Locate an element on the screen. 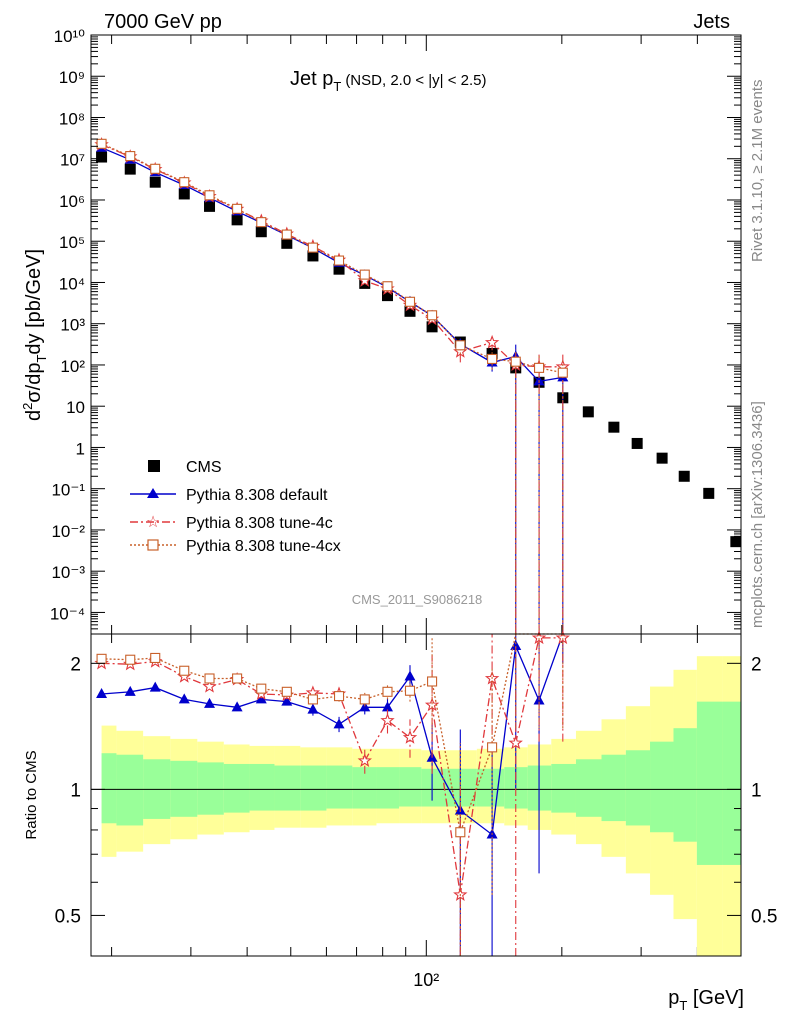 Image resolution: width=786 pixels, height=1024 pixels. y-tick-label: 10² is located at coordinates (72, 366).